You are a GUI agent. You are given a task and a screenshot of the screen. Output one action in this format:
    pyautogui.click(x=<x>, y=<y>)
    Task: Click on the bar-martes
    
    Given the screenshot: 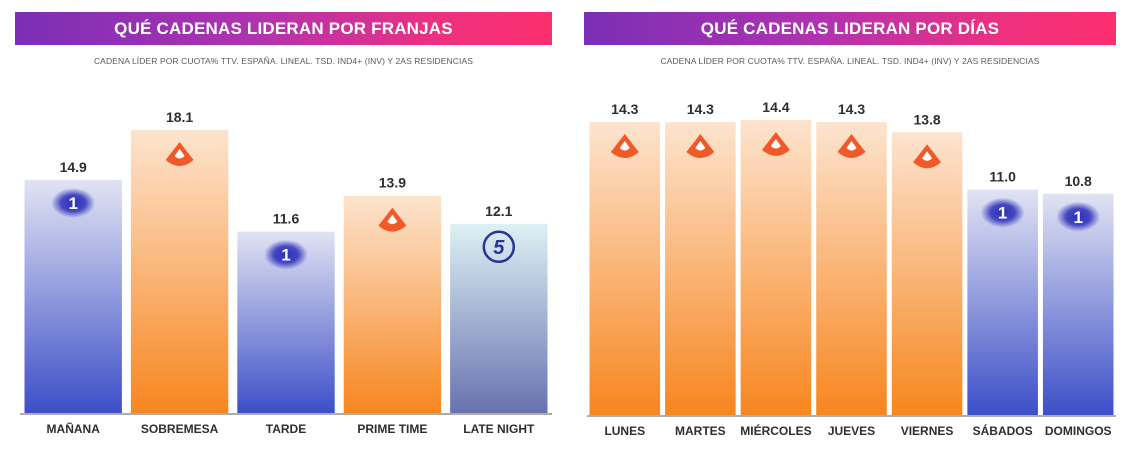 What is the action you would take?
    pyautogui.click(x=700, y=268)
    